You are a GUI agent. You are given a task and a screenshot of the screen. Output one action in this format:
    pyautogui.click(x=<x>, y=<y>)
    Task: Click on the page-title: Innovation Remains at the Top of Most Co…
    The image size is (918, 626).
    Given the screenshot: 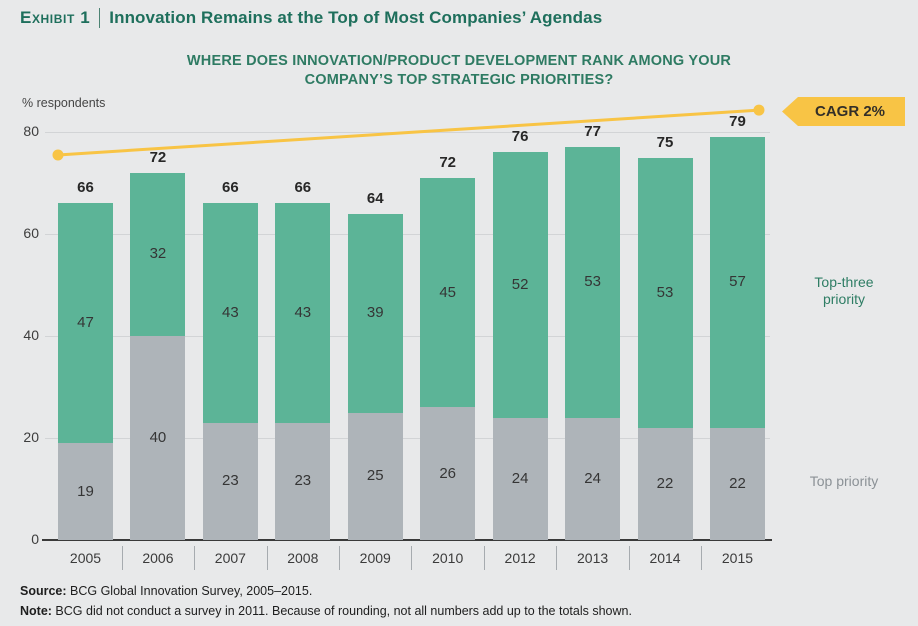 What is the action you would take?
    pyautogui.click(x=356, y=17)
    